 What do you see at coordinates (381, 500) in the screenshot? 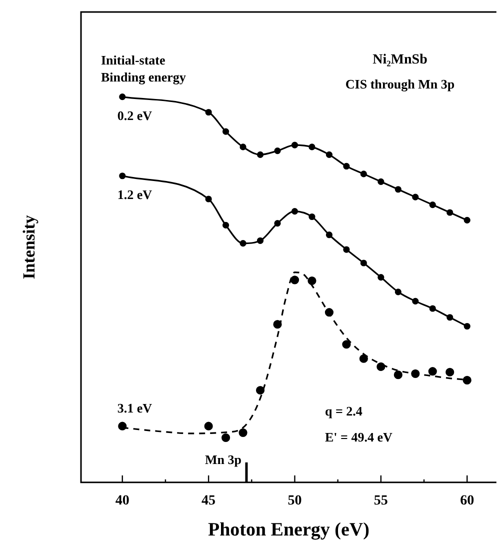
I see `x-tick-label: 55` at bounding box center [381, 500].